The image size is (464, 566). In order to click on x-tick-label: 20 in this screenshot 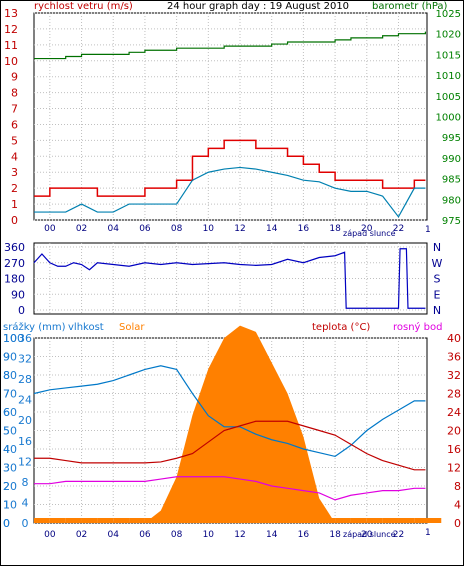, I will do `click(367, 229)`.